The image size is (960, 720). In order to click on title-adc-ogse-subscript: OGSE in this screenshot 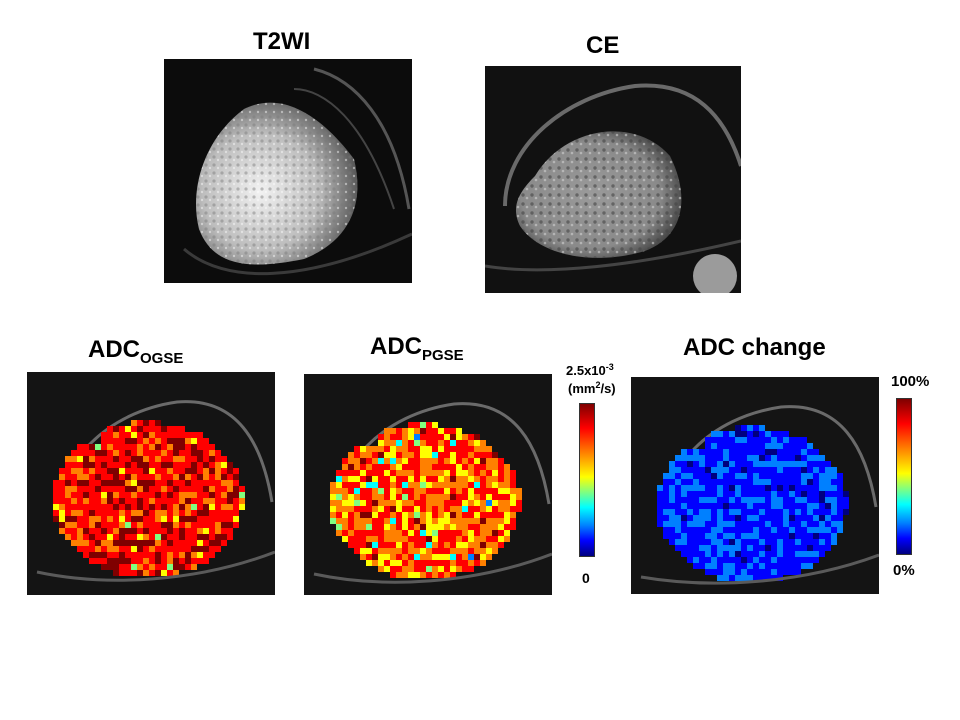, I will do `click(162, 358)`.